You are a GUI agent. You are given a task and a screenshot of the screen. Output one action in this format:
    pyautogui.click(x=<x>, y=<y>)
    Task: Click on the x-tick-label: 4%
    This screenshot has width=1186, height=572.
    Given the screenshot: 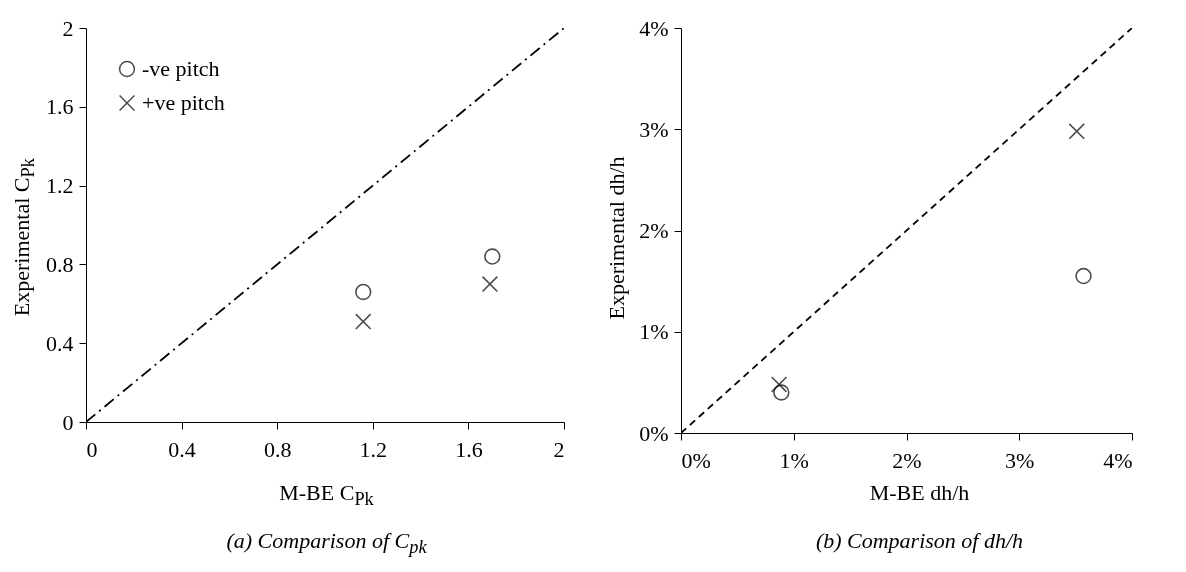 What is the action you would take?
    pyautogui.click(x=1118, y=460)
    